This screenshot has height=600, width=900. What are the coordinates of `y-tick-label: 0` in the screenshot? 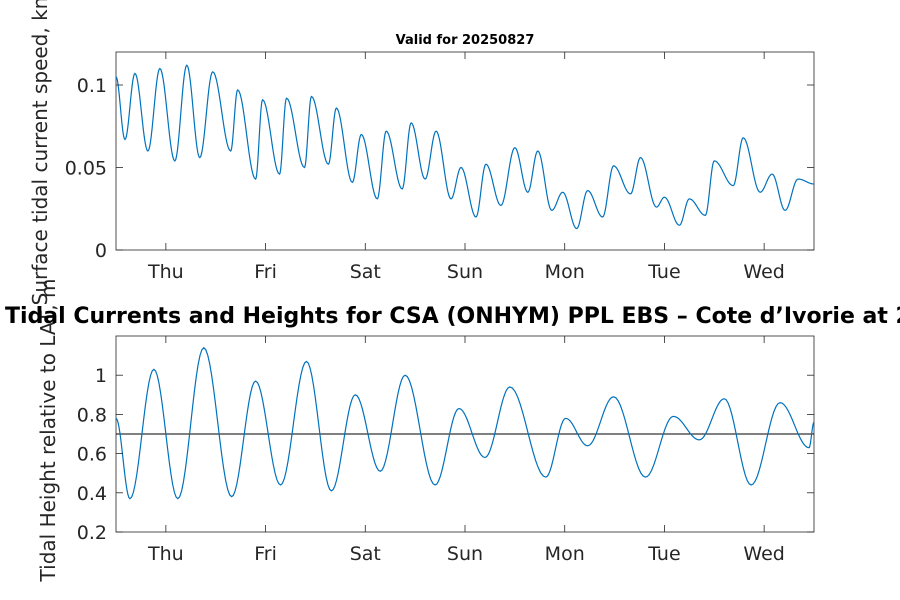 It's located at (101, 251).